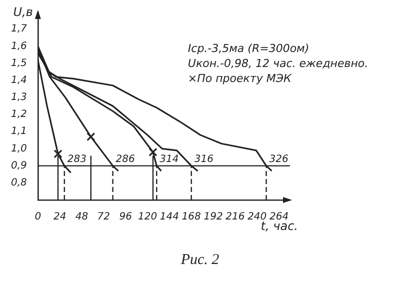 Image resolution: width=400 pixels, height=288 pixels. I want to click on x-tick-label: 144, so click(169, 217).